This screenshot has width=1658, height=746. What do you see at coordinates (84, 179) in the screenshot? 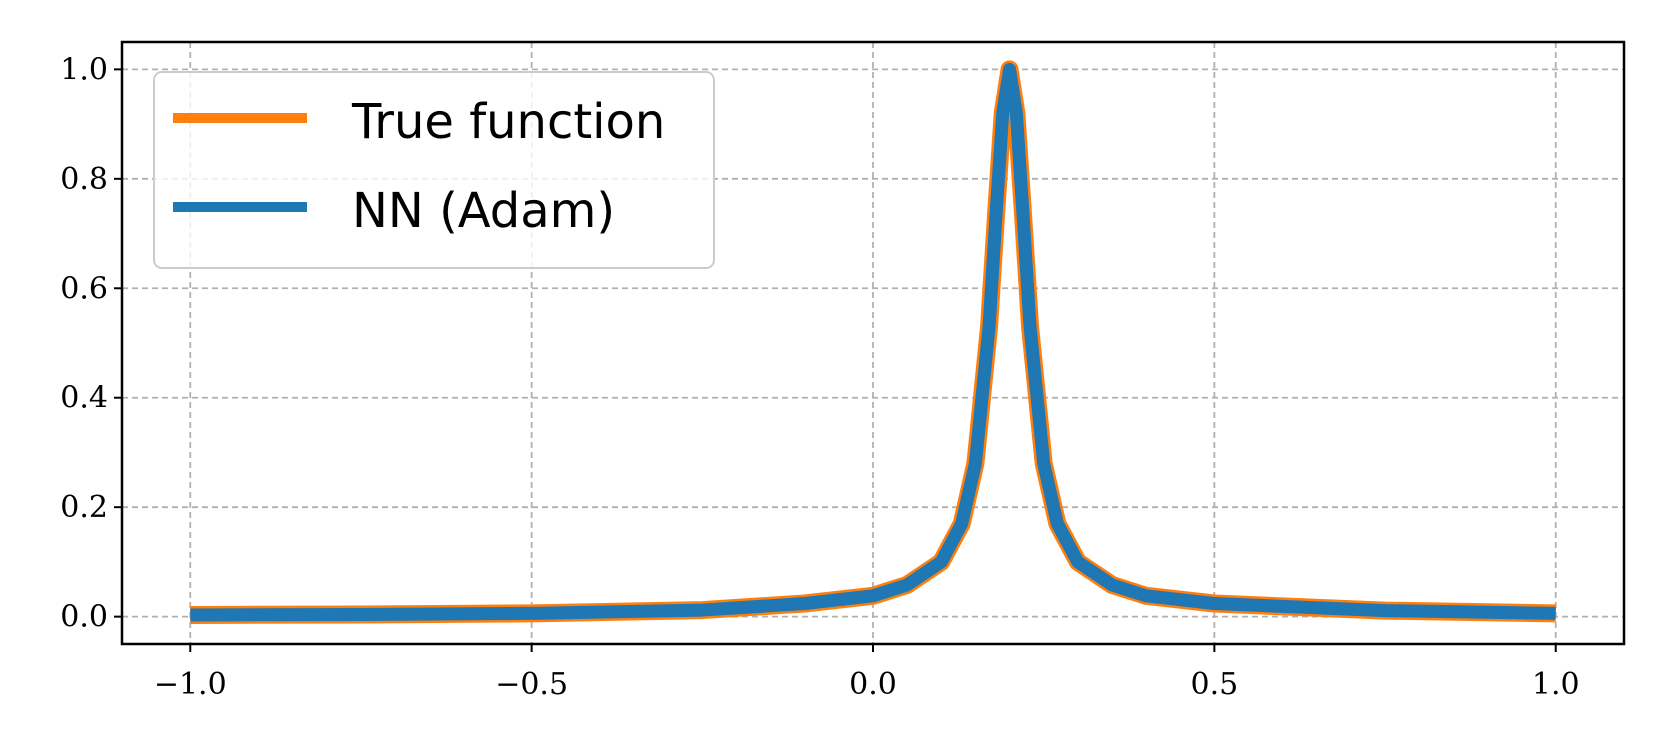
I see `y-tick-label: 0.8` at bounding box center [84, 179].